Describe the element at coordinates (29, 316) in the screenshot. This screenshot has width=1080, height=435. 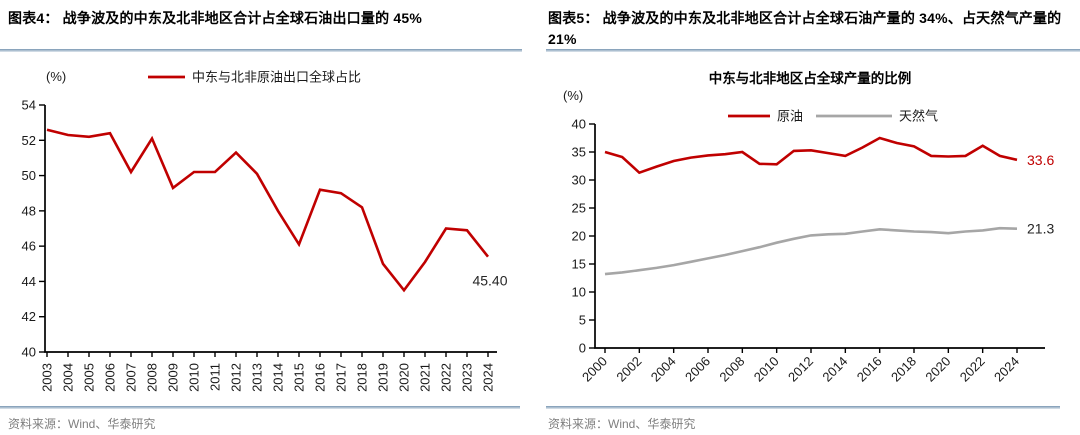
I see `svg-text: 42` at that location.